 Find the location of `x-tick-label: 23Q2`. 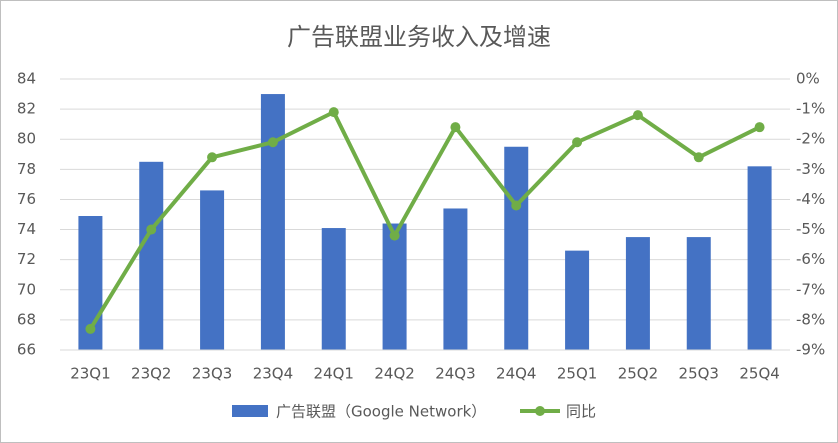

x-tick-label: 23Q2 is located at coordinates (151, 374).